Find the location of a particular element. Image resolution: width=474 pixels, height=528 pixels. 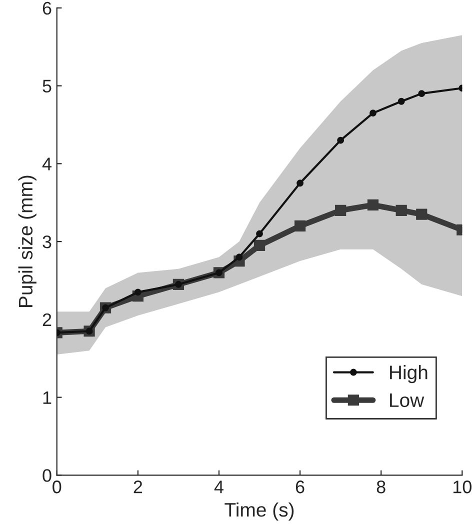

y-tick-label: 2 is located at coordinates (47, 319).